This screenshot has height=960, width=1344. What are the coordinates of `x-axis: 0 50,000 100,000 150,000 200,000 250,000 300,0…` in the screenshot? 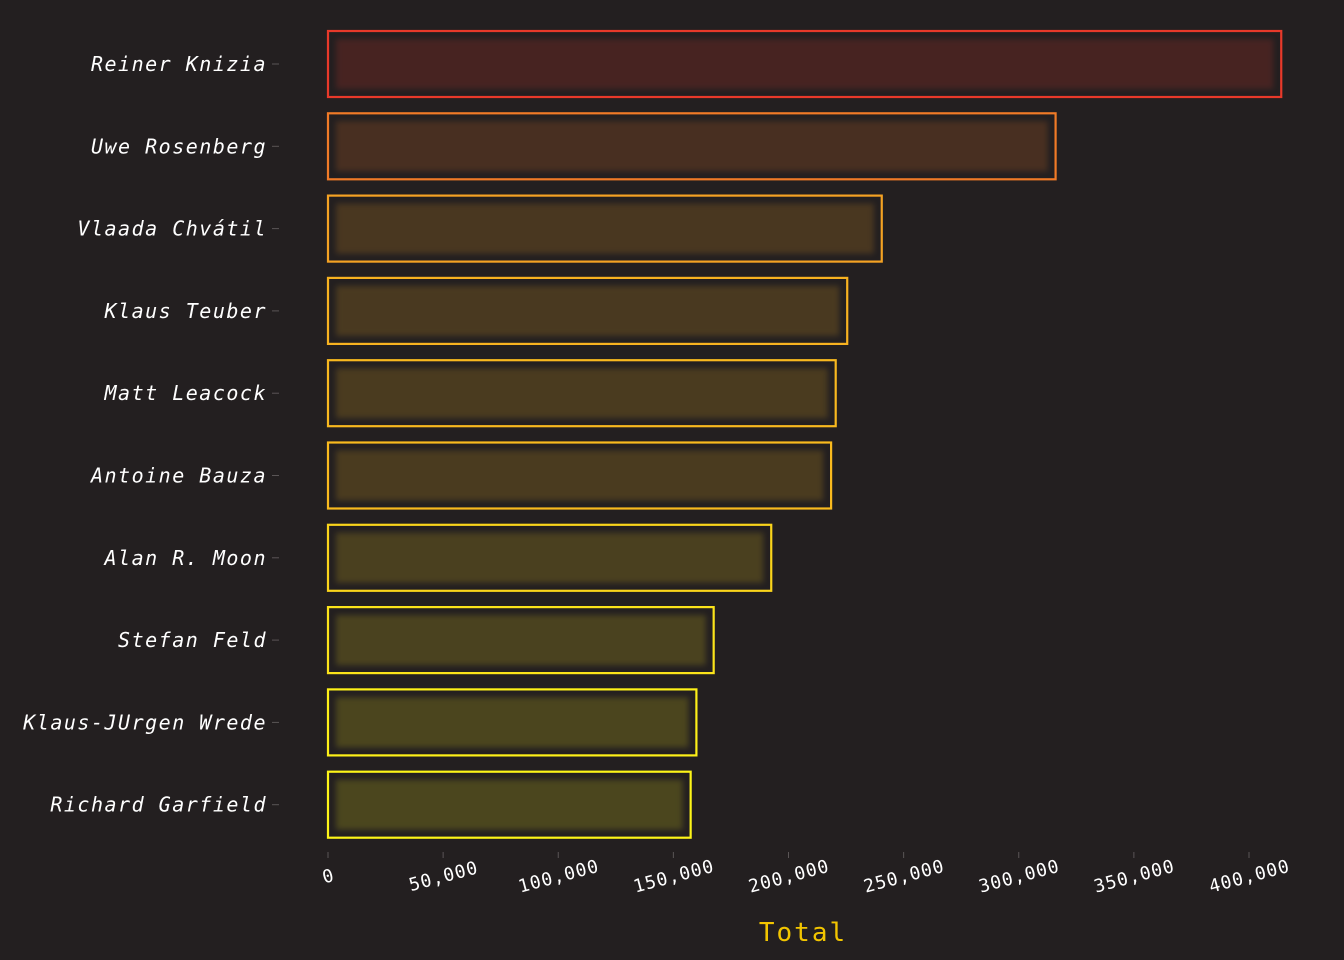 It's located at (806, 875).